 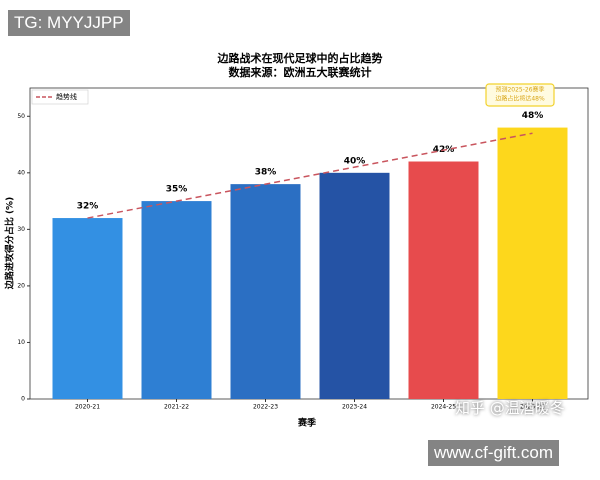 I want to click on annotation-box, so click(x=520, y=95).